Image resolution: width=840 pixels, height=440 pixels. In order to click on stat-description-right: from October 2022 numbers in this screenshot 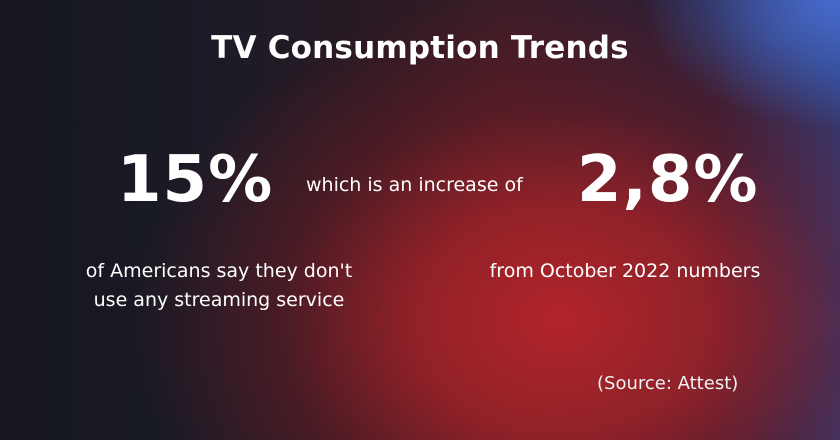, I will do `click(625, 271)`.